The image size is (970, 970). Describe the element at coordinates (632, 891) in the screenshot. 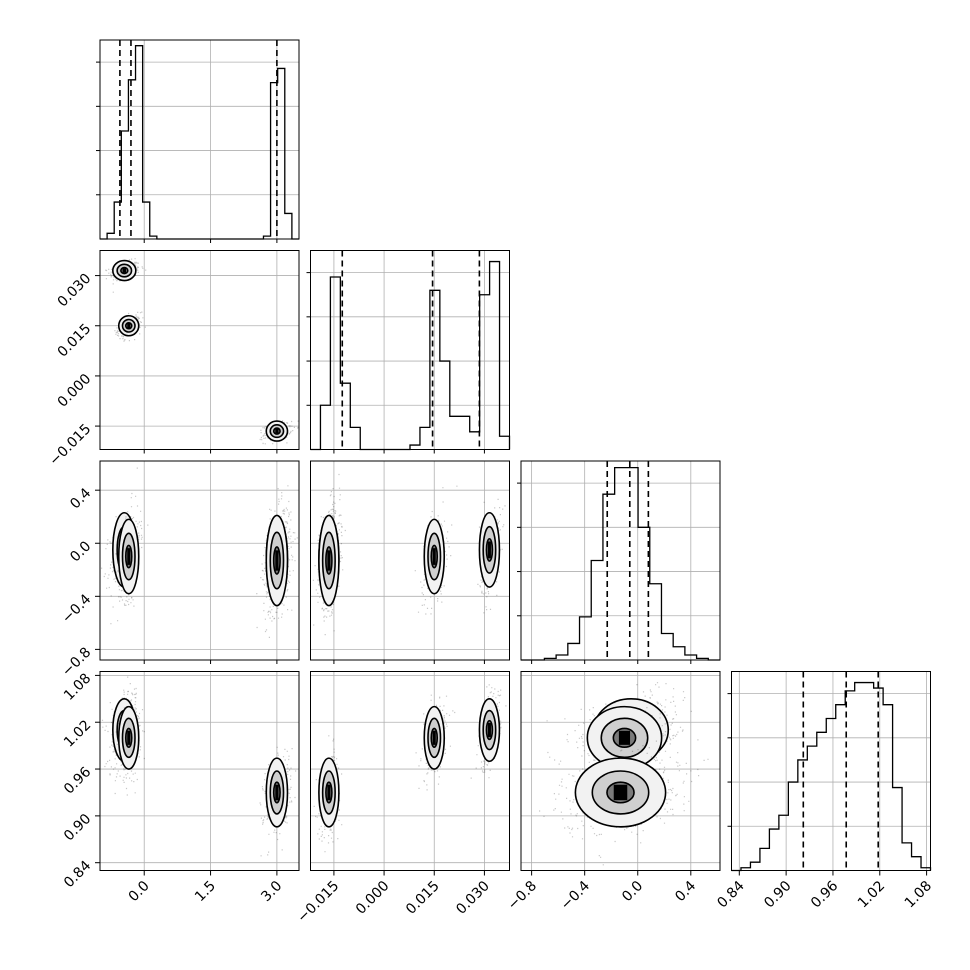

I see `x-tick-label-2: 0.0` at that location.